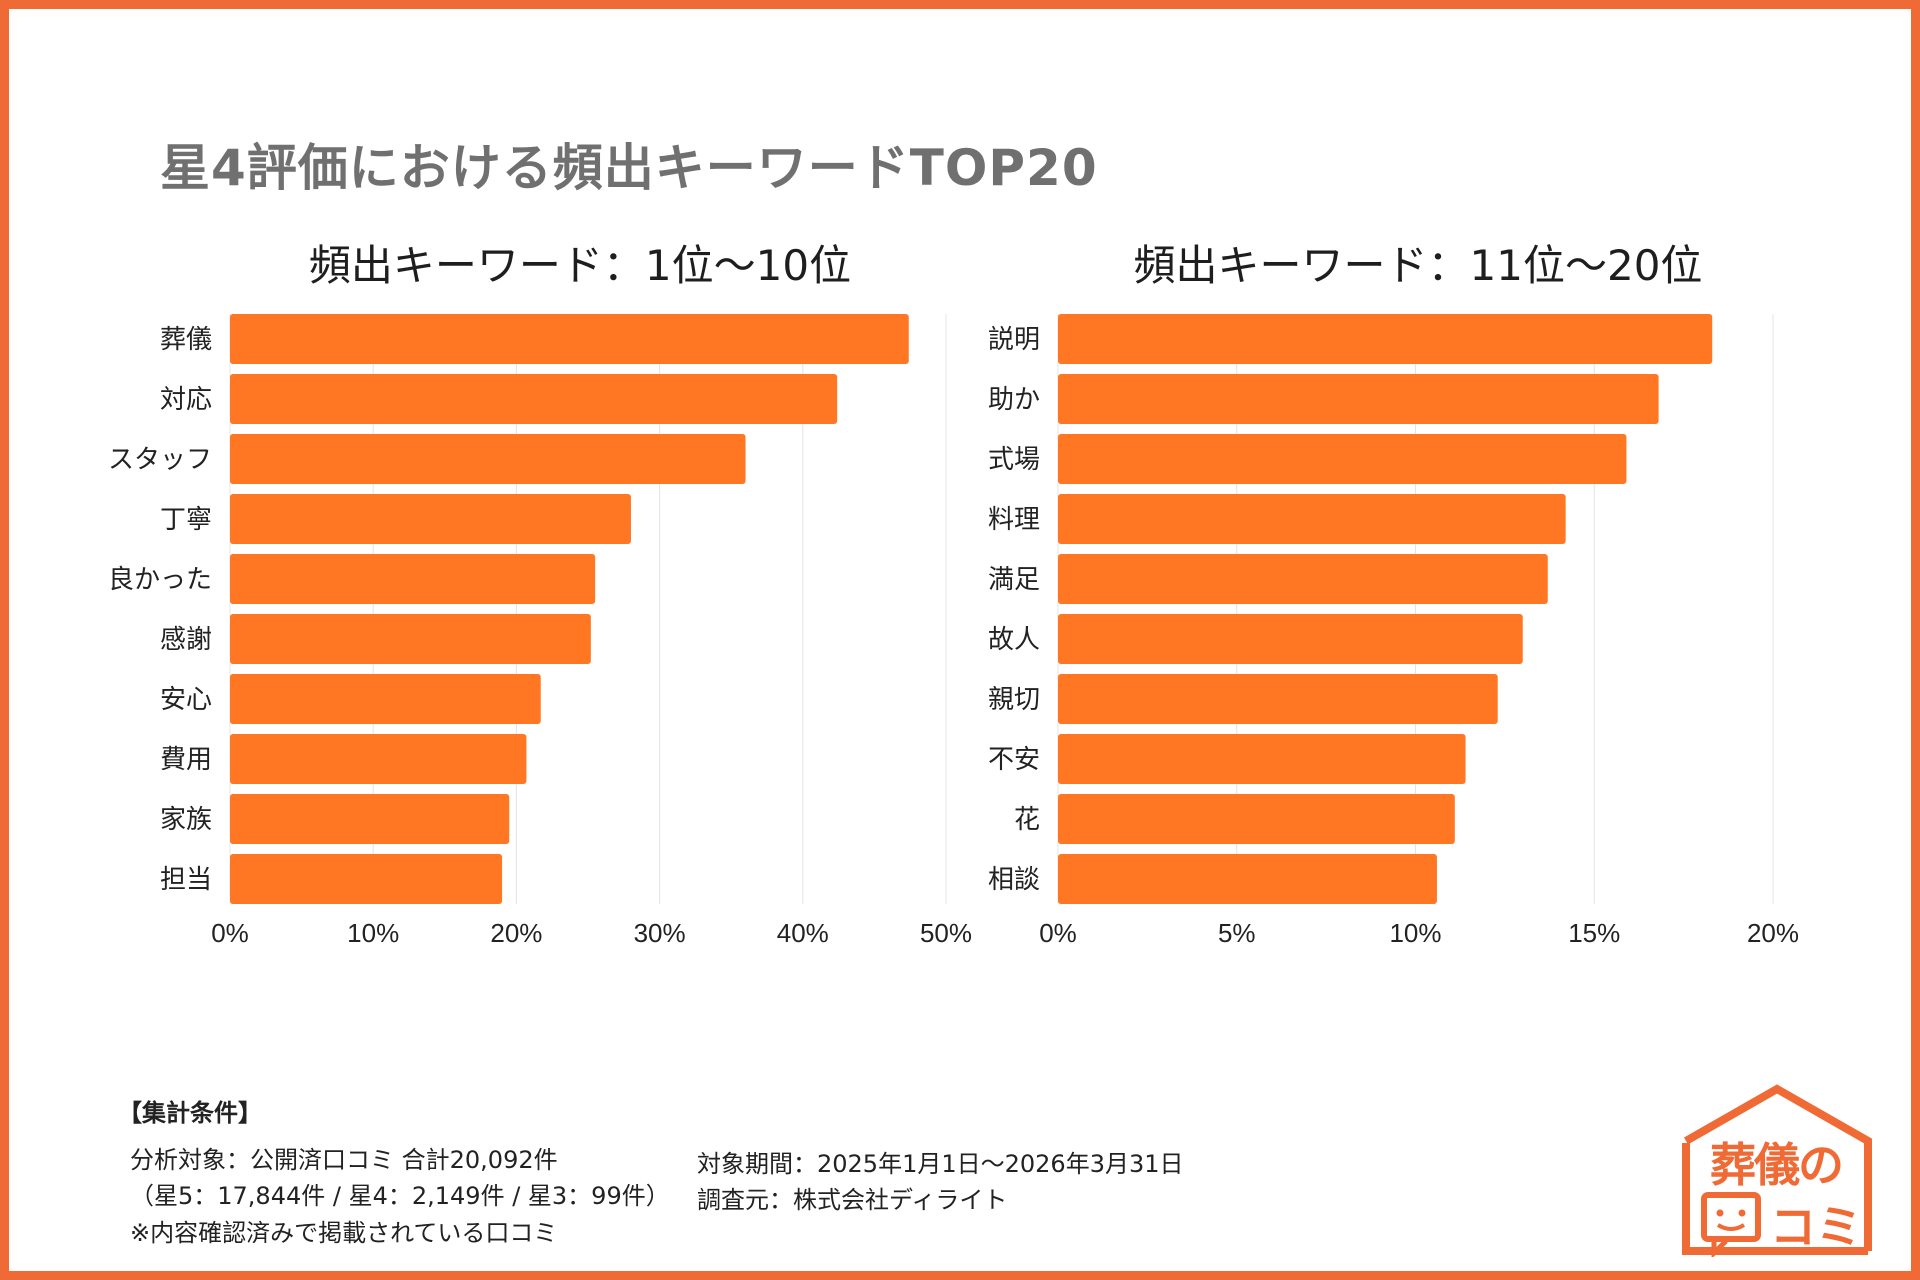  I want to click on chart-title-right: 頻出キーワード：11位〜20位, so click(1418, 265).